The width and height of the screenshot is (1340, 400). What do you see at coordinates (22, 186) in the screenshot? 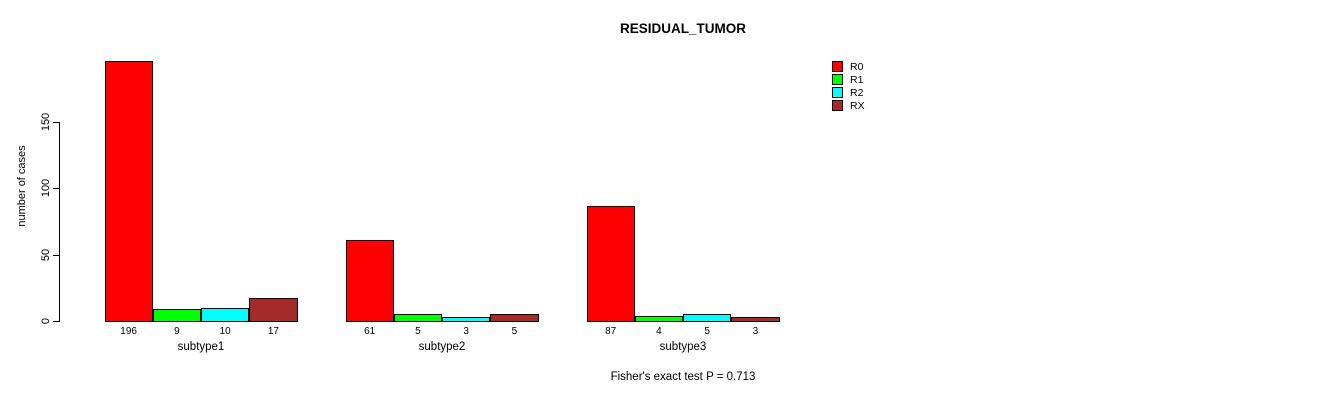
I see `y-axis-label: number of cases` at bounding box center [22, 186].